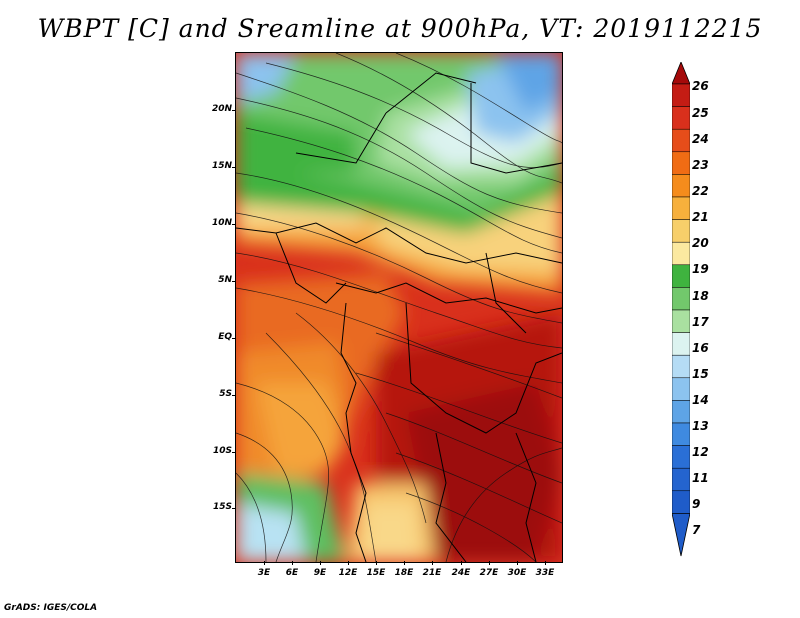  I want to click on lon-tick-9e: 9E, so click(320, 573).